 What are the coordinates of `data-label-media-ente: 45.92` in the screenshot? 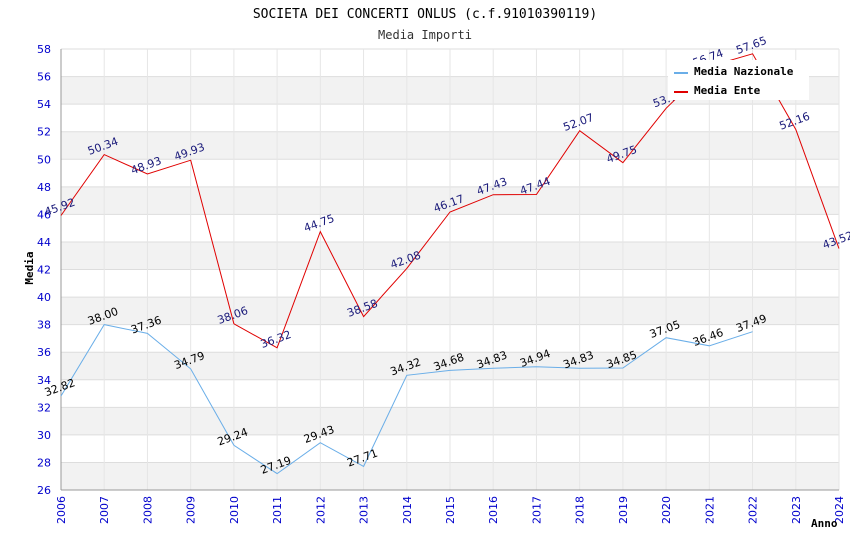 It's located at (60, 207).